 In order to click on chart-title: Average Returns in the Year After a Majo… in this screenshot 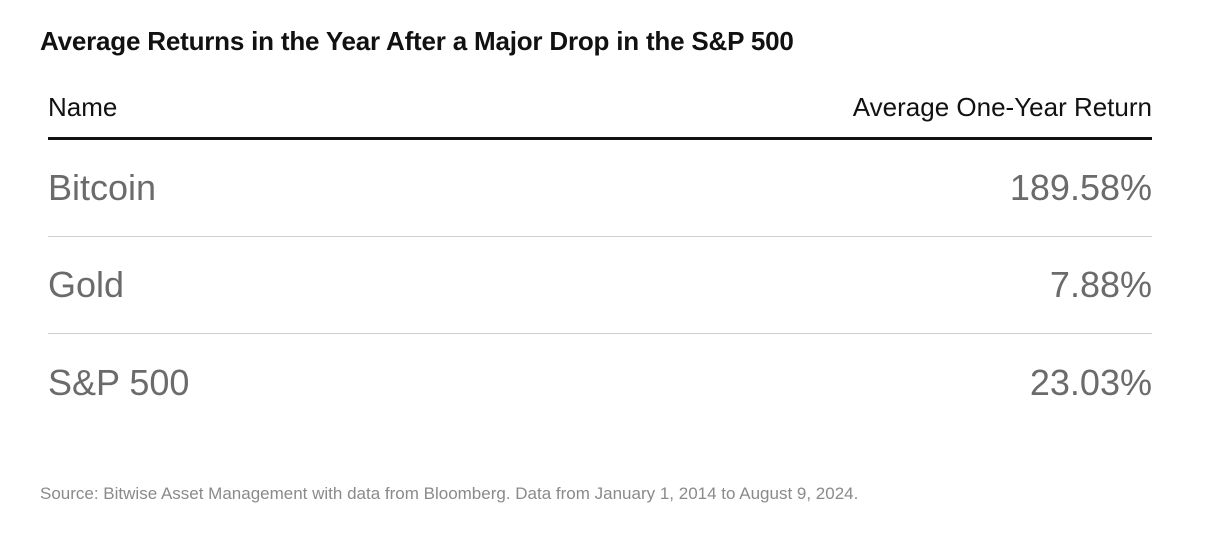, I will do `click(417, 41)`.